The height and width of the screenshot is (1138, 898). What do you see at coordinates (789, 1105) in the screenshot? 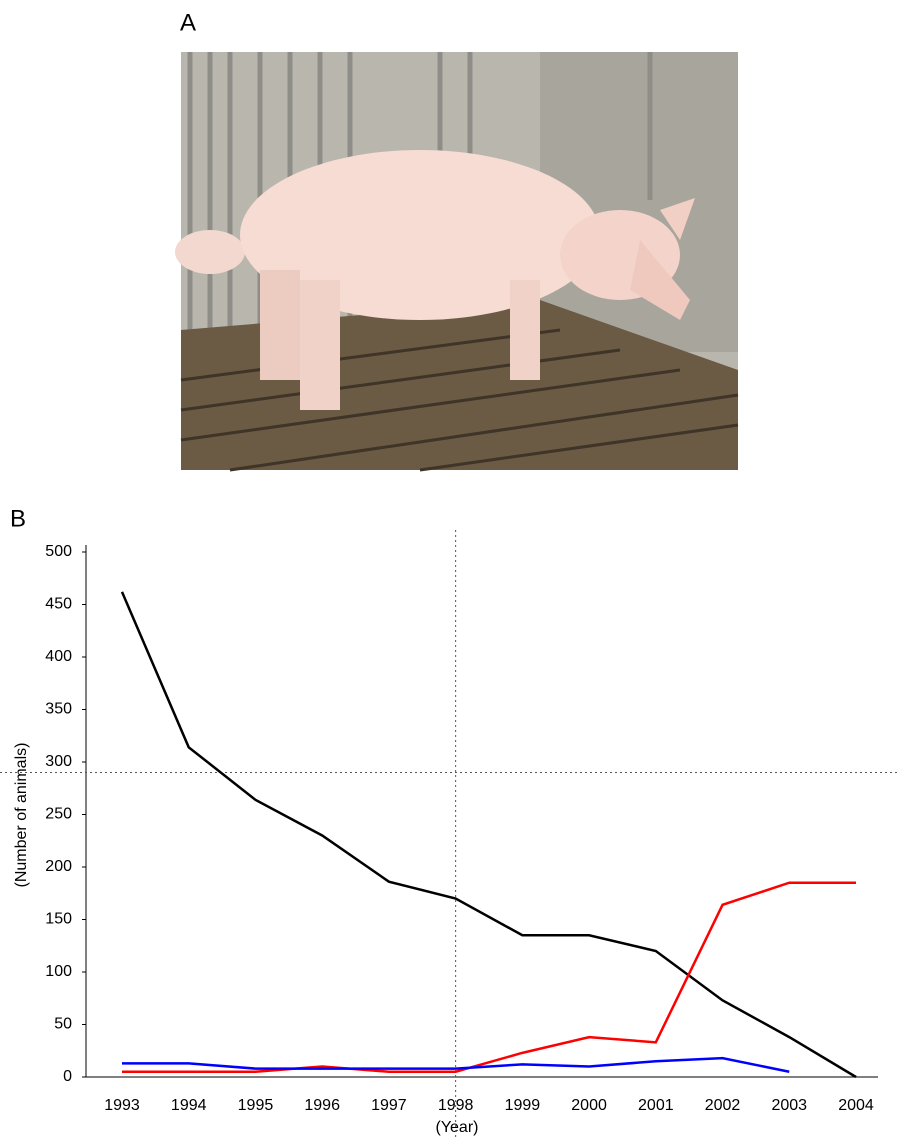
I see `x-tick-label: 2003` at bounding box center [789, 1105].